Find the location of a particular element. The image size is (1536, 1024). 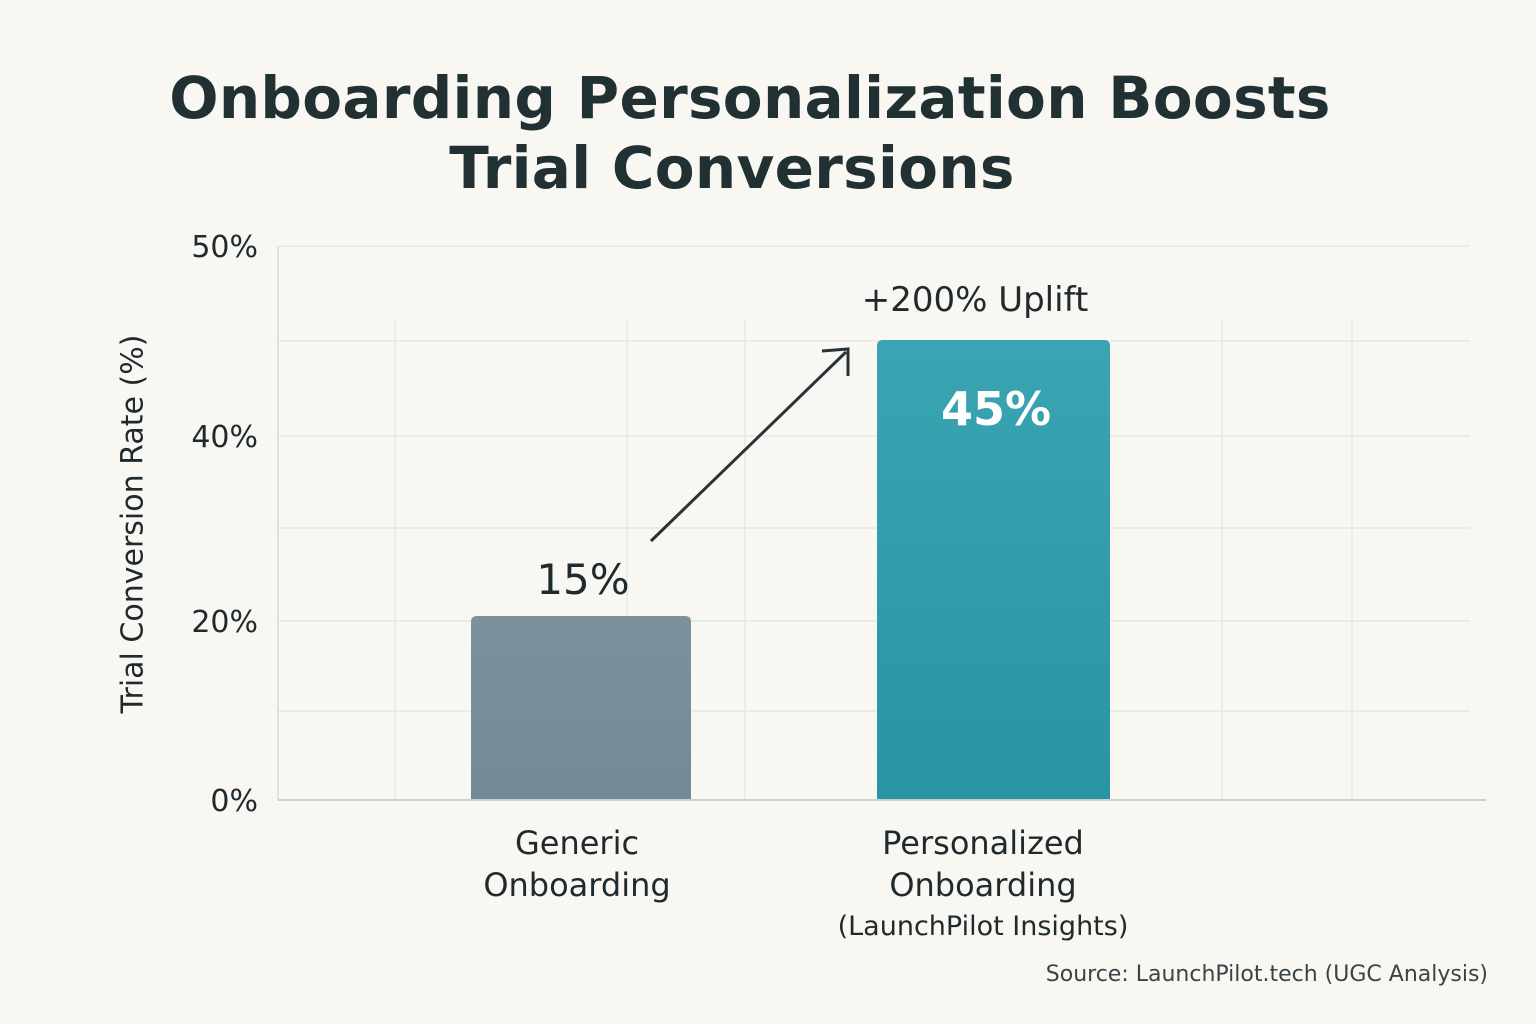

y-tick-label: 0% is located at coordinates (234, 801).